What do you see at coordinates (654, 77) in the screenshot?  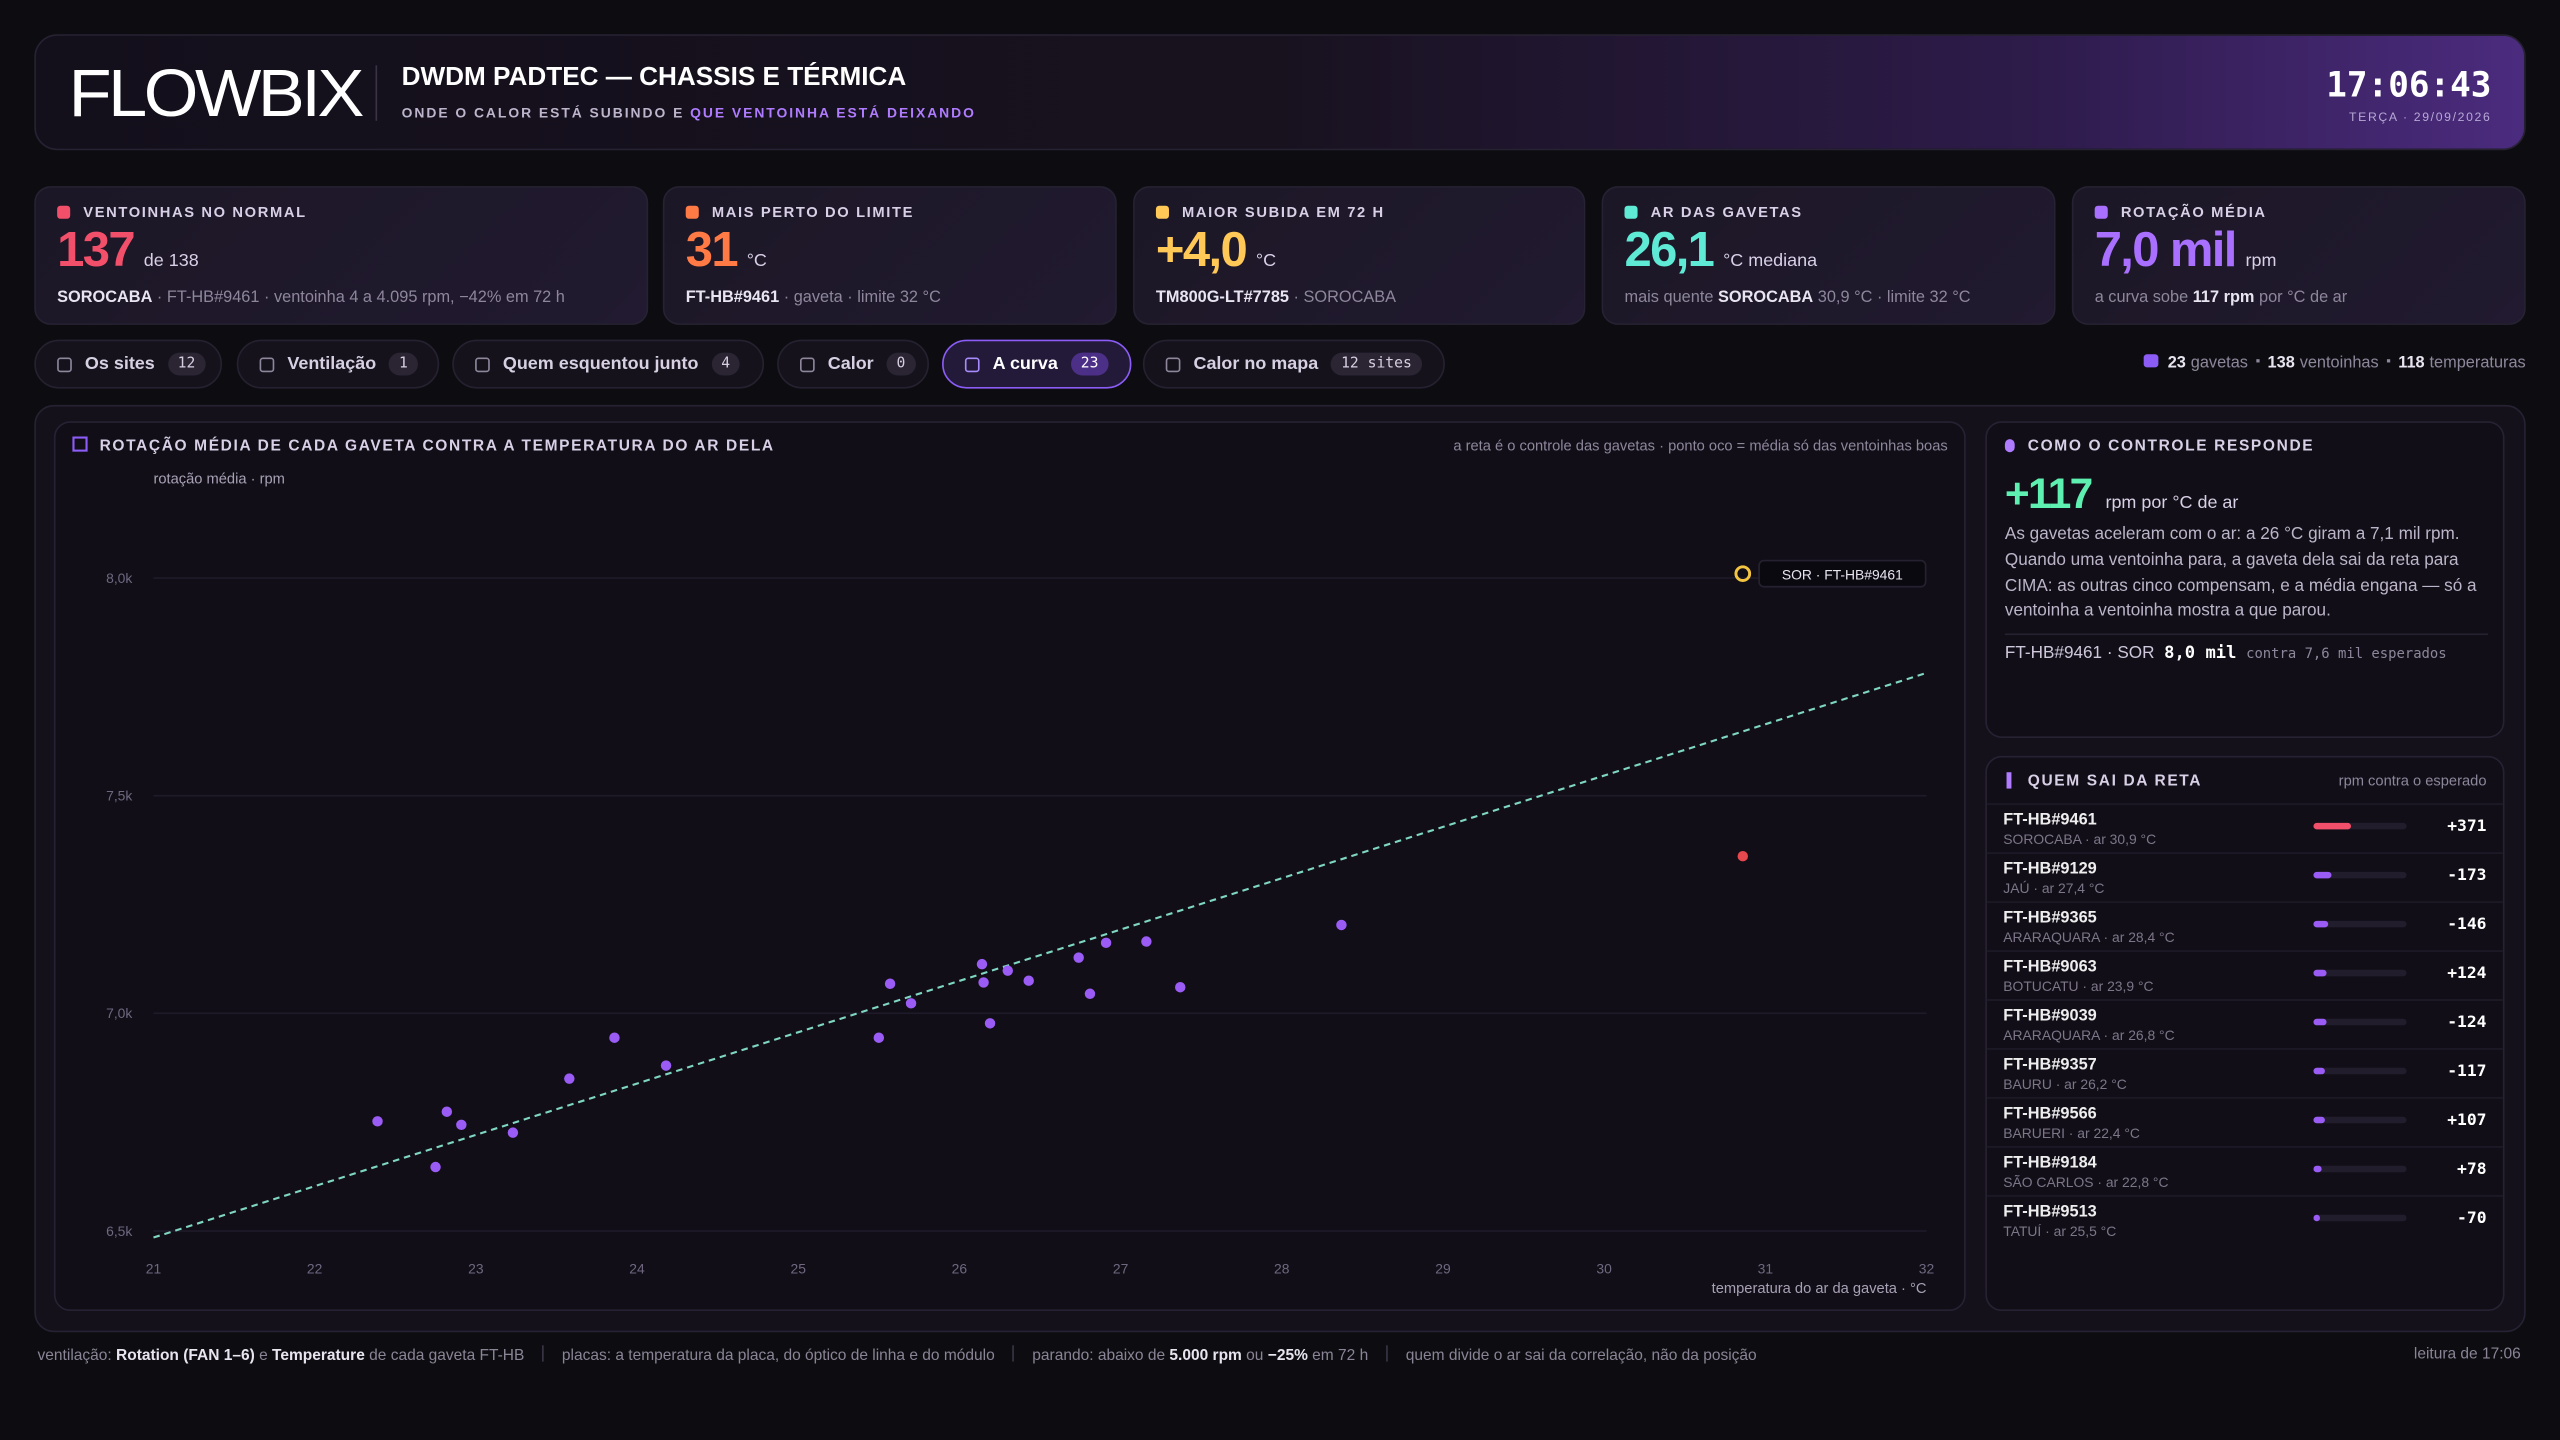 I see `title: DWDM PADTEC — CHASSIS E TÉRMICA` at bounding box center [654, 77].